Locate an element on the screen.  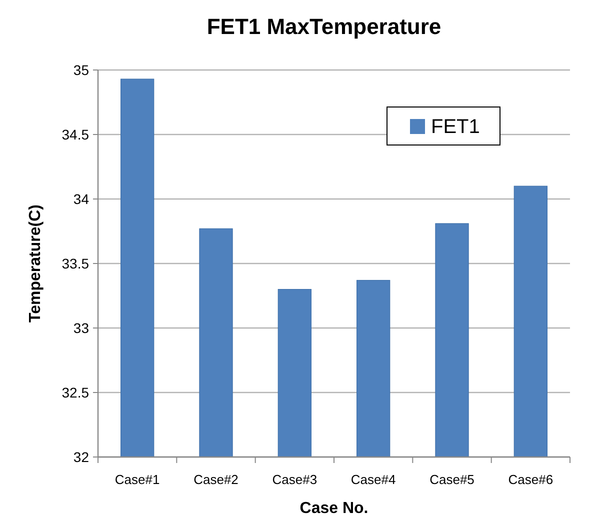
y-tick-label: 33 is located at coordinates (81, 328).